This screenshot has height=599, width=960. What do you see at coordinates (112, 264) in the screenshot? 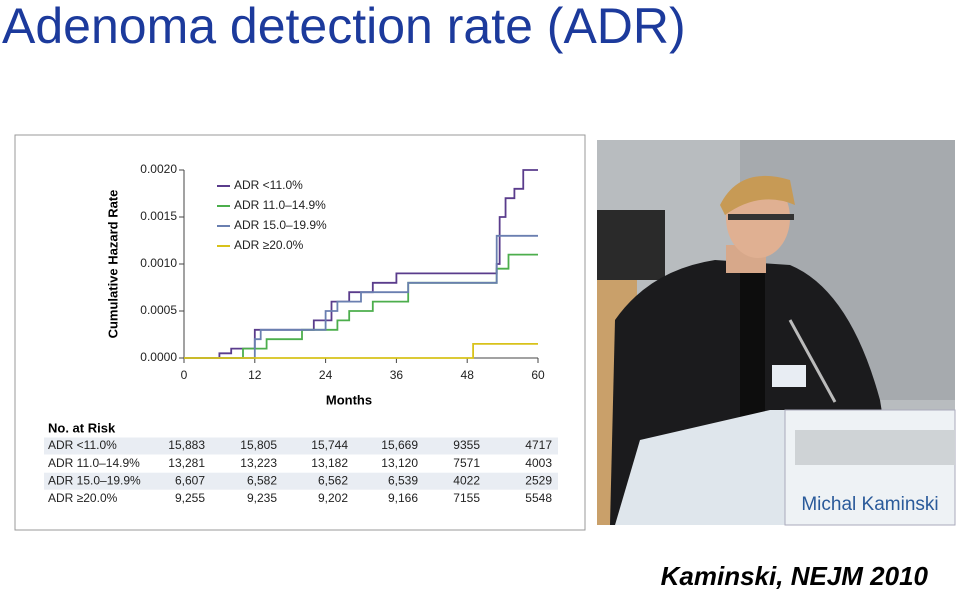
I see `y-axis-label: Cumulative Hazard Rate` at bounding box center [112, 264].